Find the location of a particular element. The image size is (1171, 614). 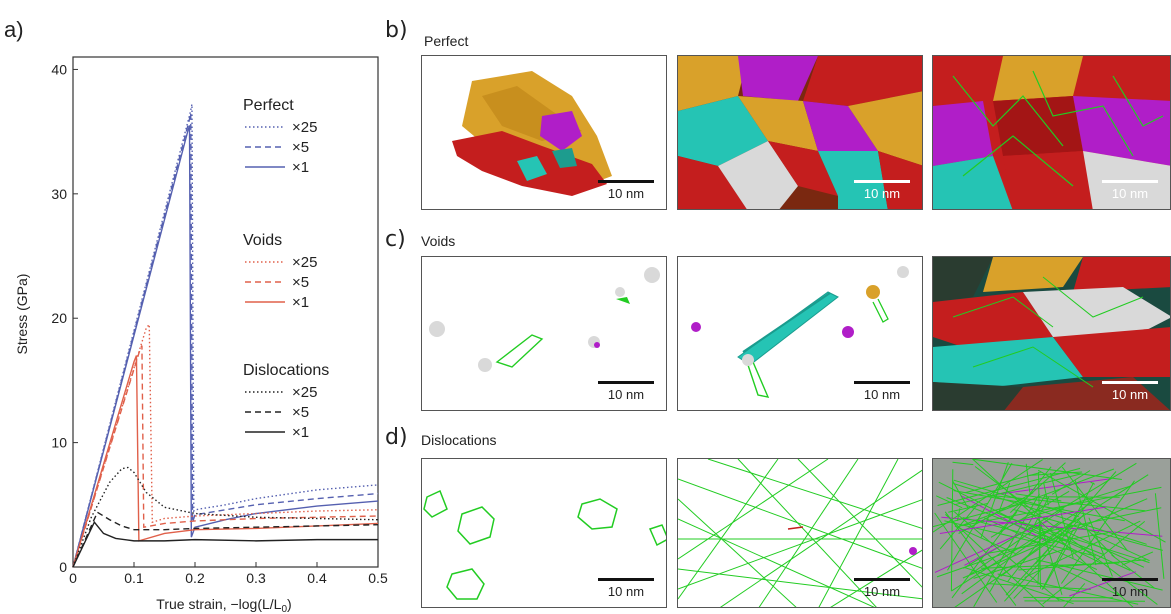

y-tick-label: 20 is located at coordinates (59, 318).